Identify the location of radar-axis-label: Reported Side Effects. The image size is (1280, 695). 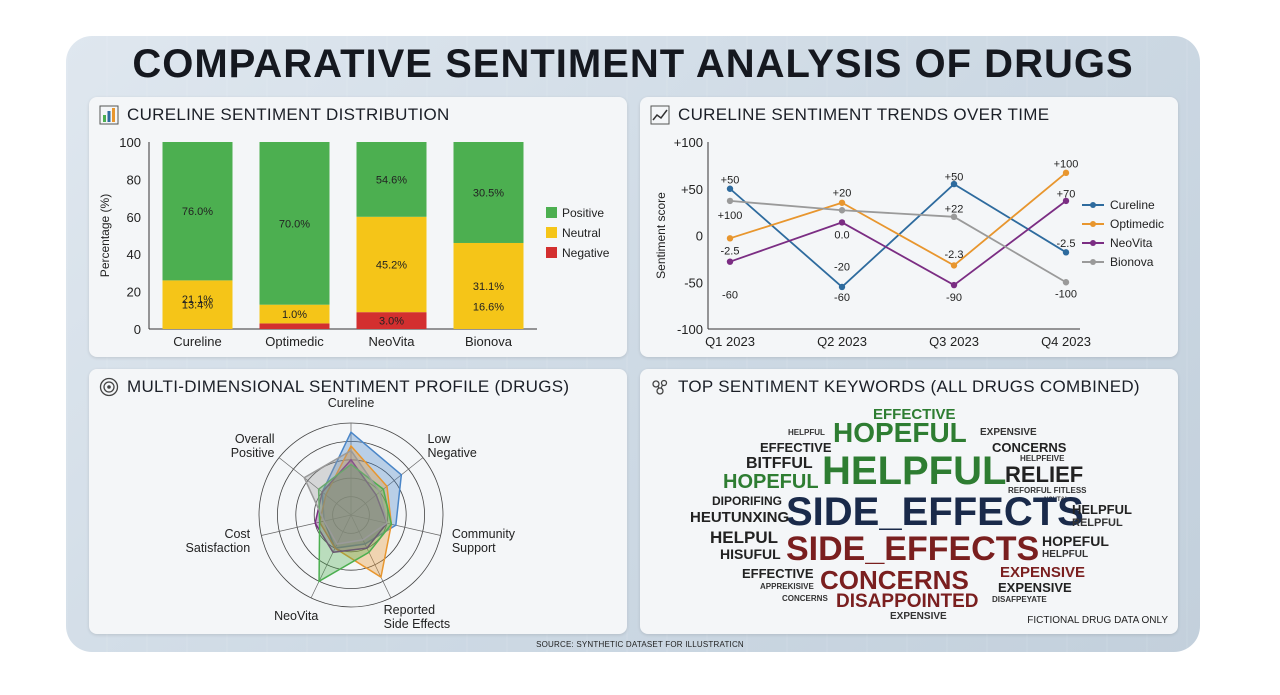
(417, 617).